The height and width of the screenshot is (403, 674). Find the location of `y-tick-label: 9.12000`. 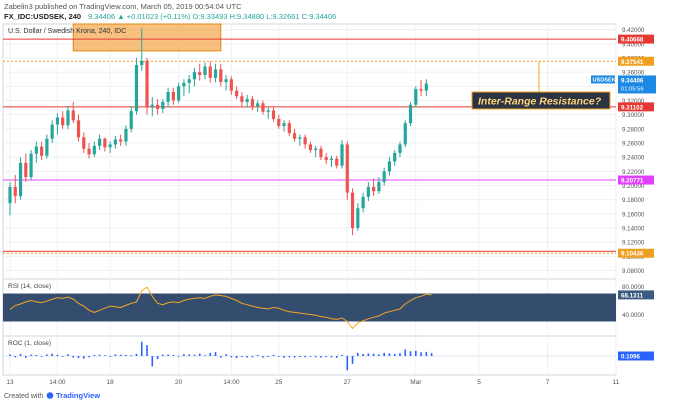

y-tick-label: 9.12000 is located at coordinates (633, 243).